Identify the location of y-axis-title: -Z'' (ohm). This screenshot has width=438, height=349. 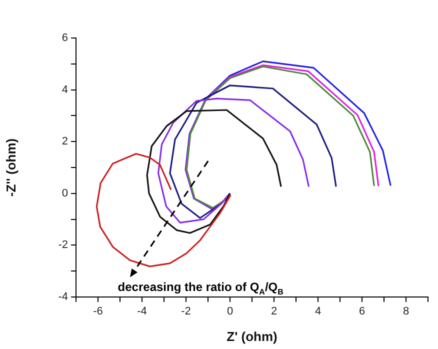
(10, 167).